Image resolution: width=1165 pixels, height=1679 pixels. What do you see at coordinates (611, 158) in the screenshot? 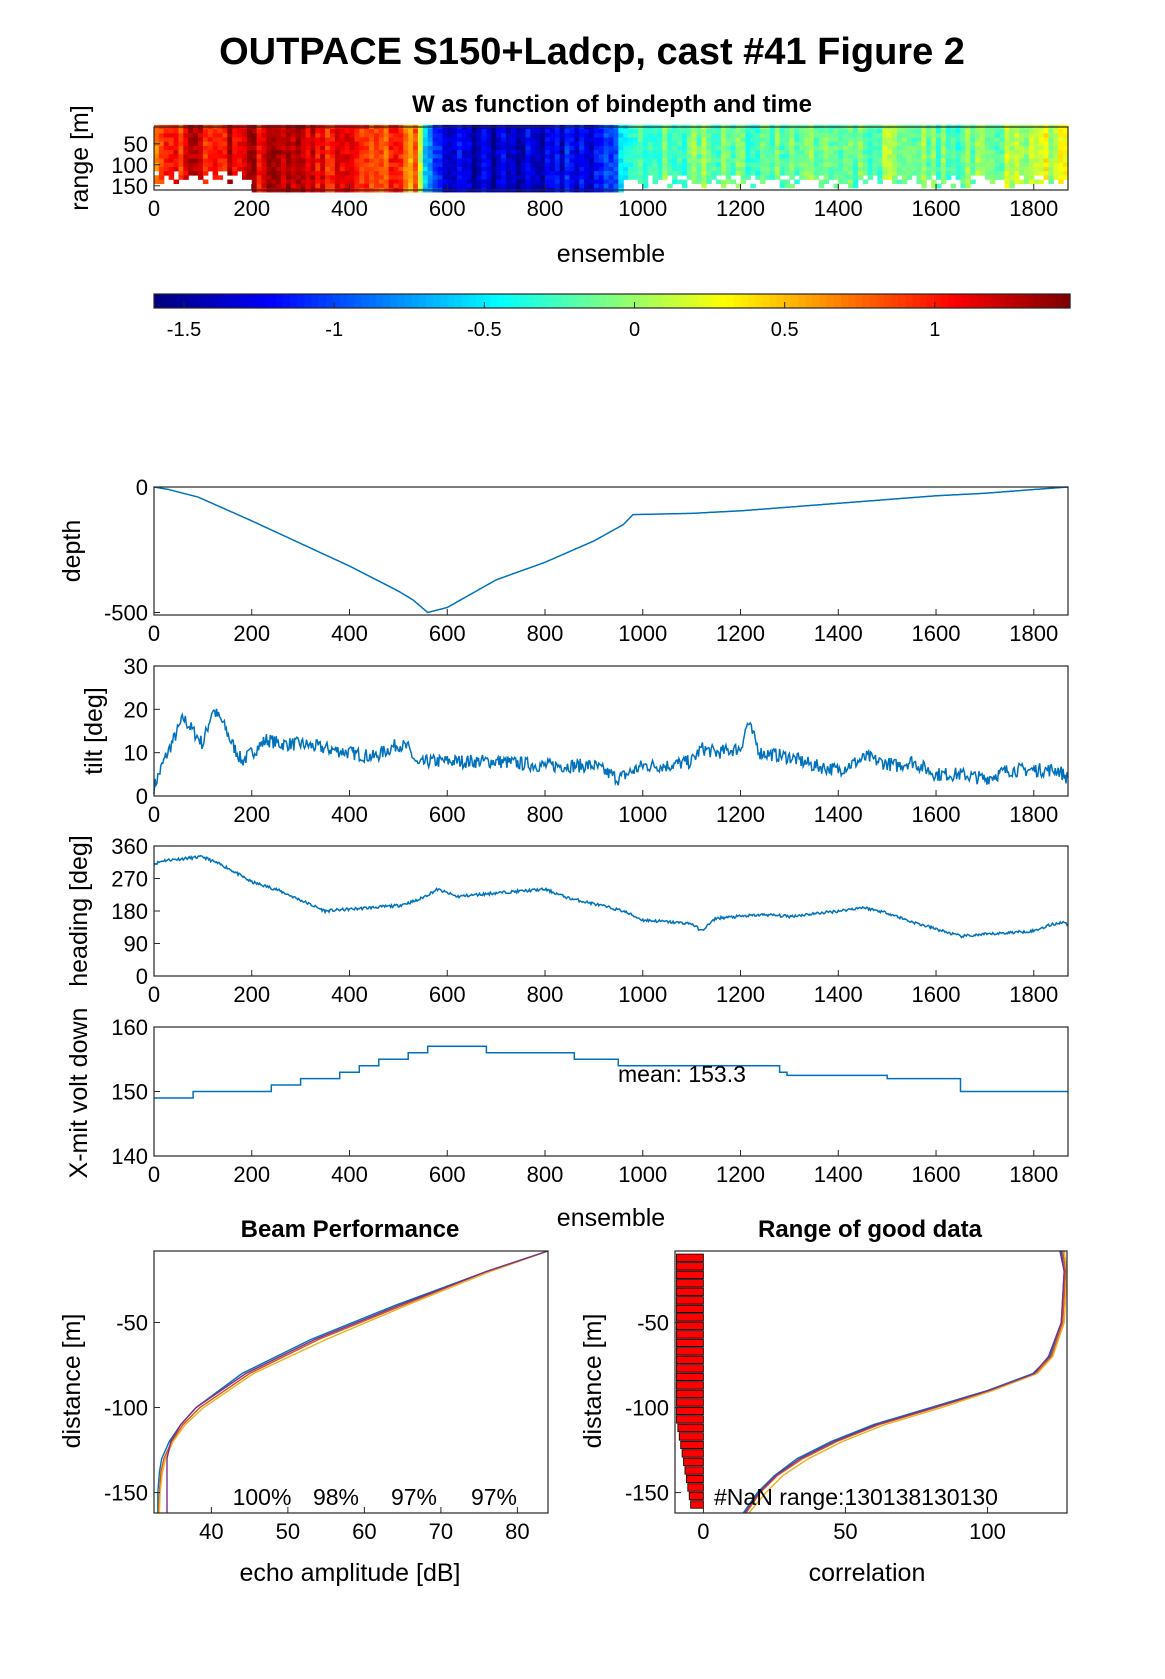
I see `w-panel-frame` at bounding box center [611, 158].